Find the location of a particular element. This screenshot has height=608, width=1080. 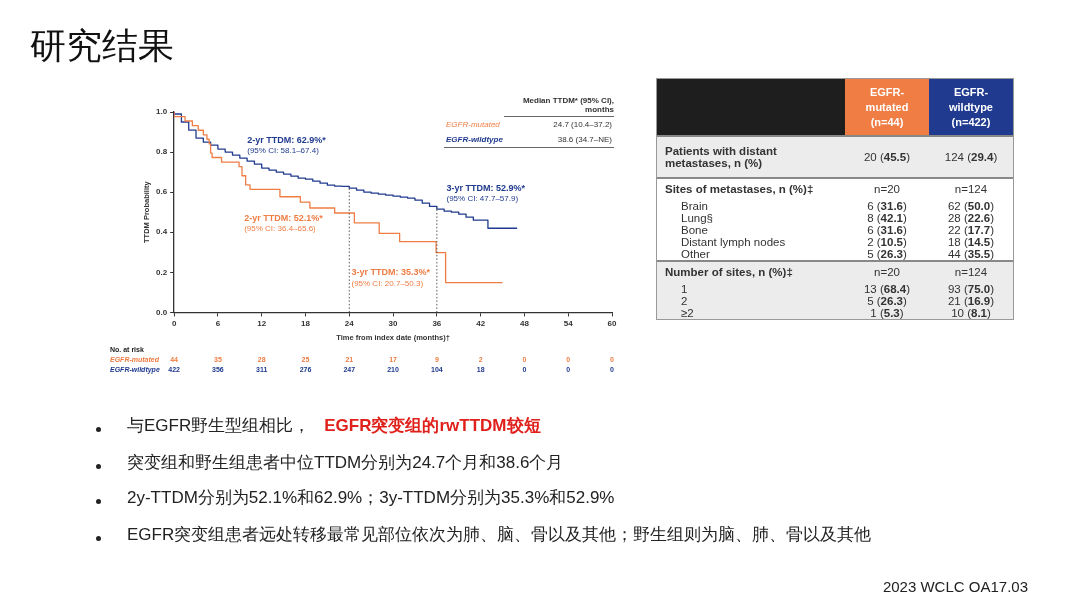

text: Other is located at coordinates (695, 254).